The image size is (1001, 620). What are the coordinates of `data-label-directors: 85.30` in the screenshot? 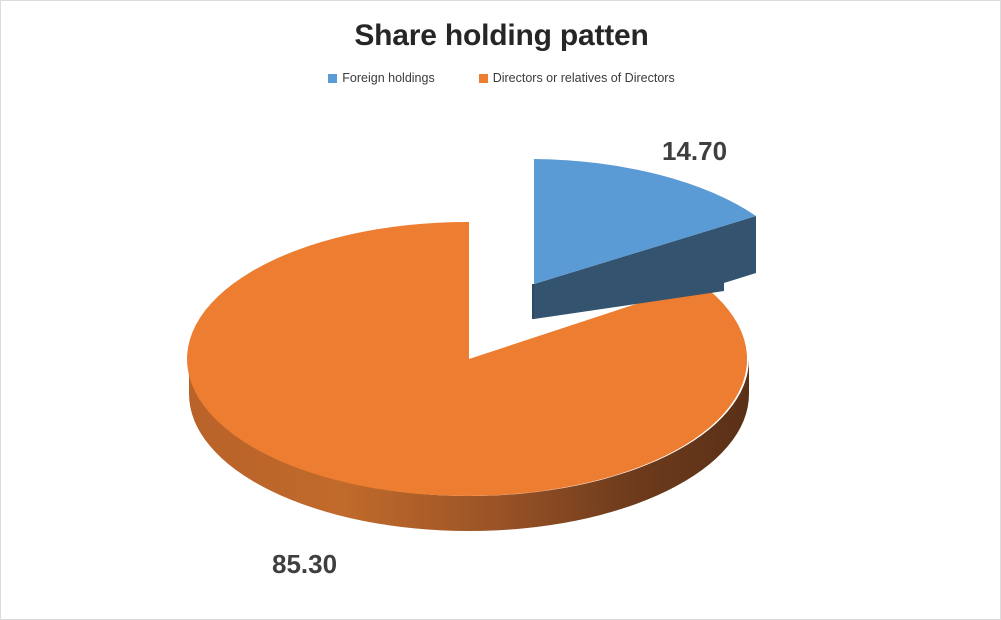 It's located at (305, 564).